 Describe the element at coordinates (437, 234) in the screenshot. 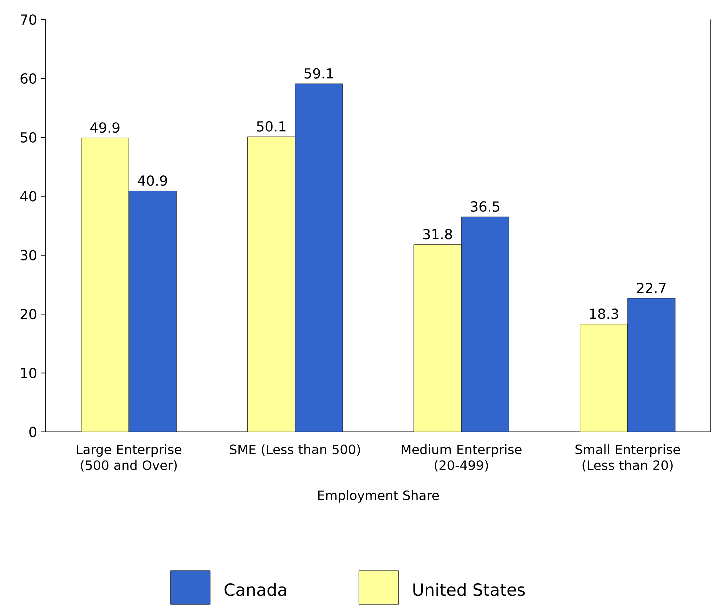

I see `data-label: 31.8` at that location.